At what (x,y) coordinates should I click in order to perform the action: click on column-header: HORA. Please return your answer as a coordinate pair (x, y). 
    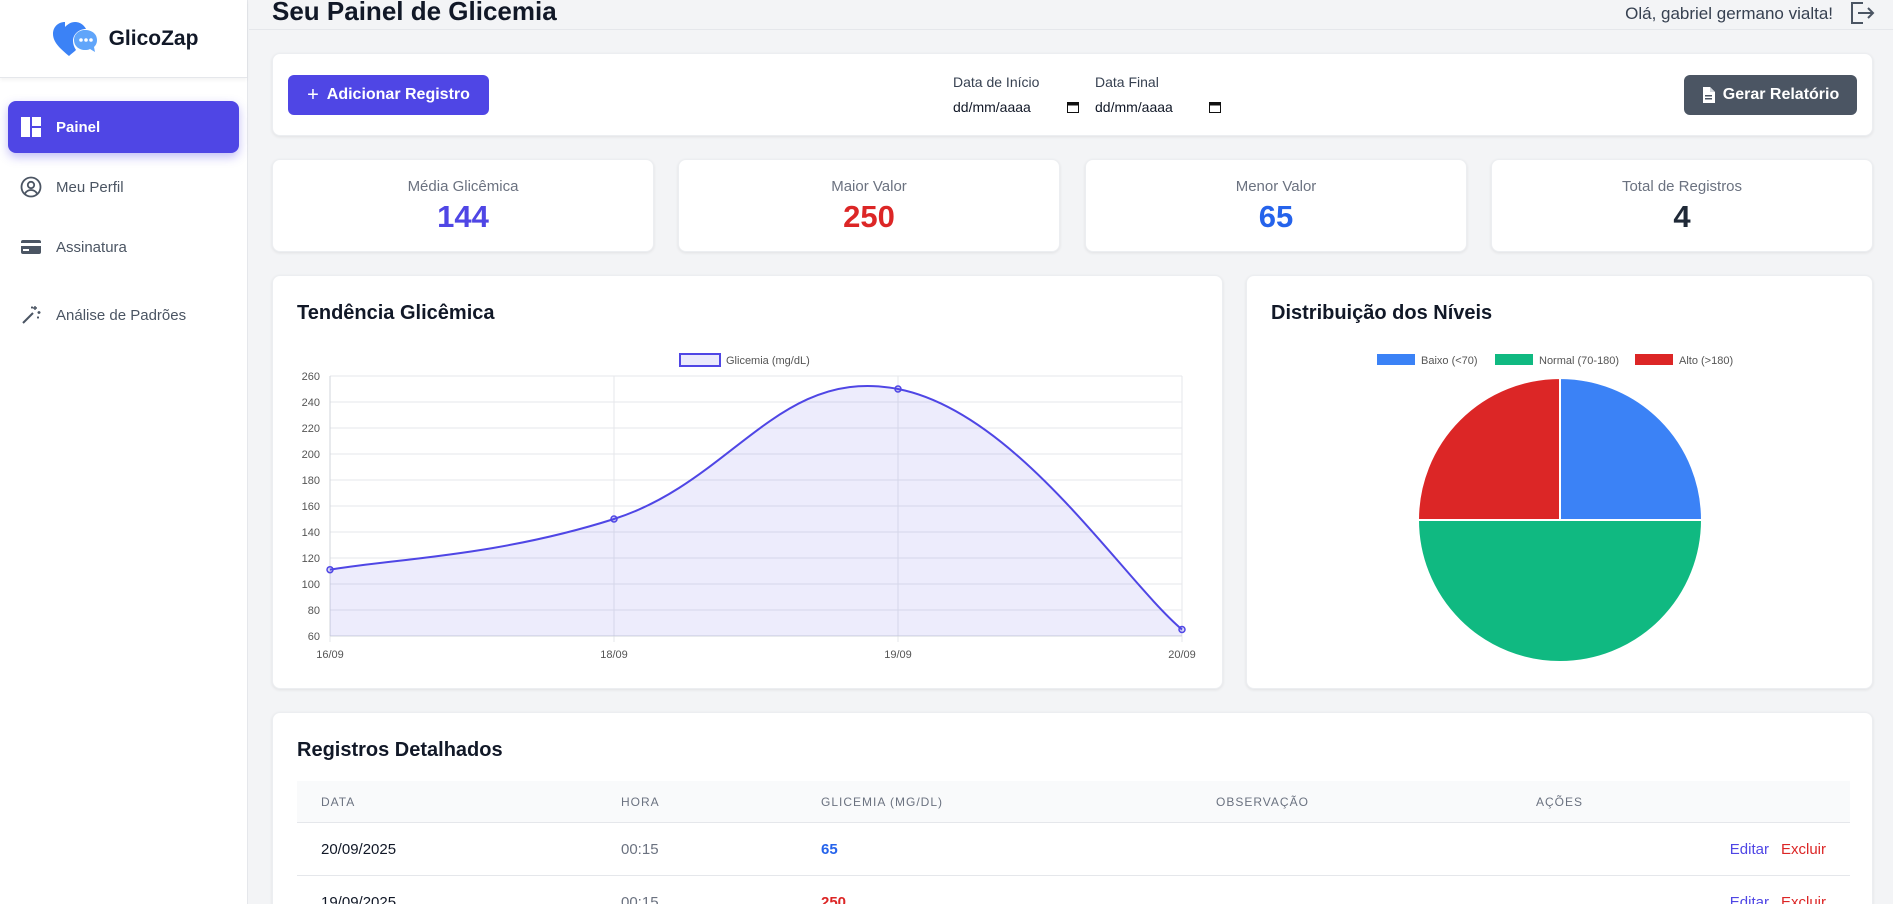
    Looking at the image, I should click on (640, 801).